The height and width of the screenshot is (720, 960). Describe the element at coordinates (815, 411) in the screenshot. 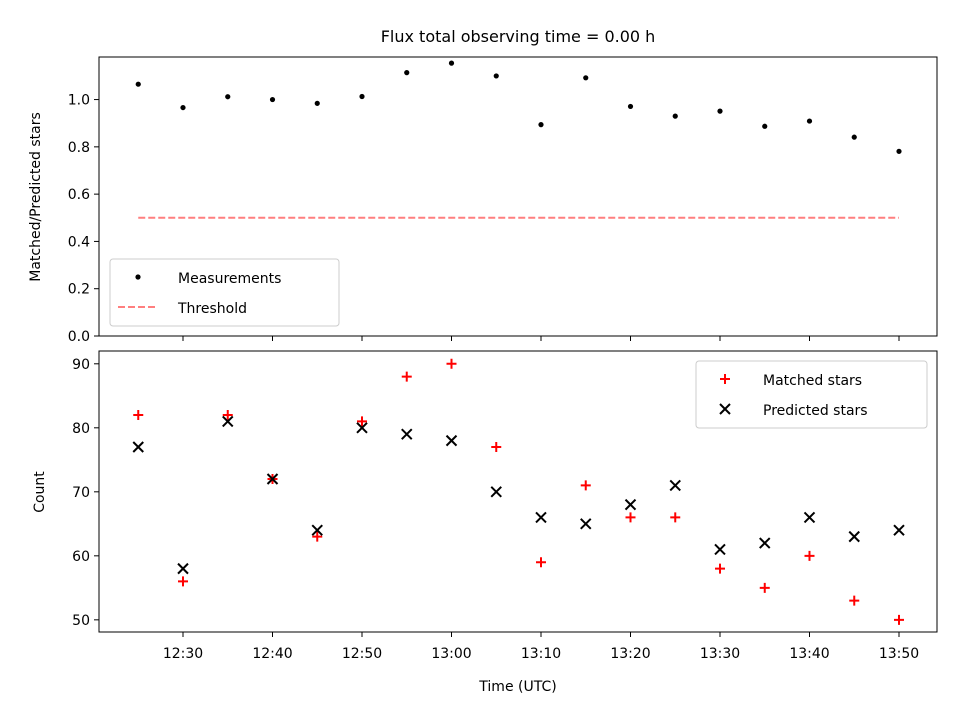

I see `legend-label-predicted: Predicted stars` at that location.